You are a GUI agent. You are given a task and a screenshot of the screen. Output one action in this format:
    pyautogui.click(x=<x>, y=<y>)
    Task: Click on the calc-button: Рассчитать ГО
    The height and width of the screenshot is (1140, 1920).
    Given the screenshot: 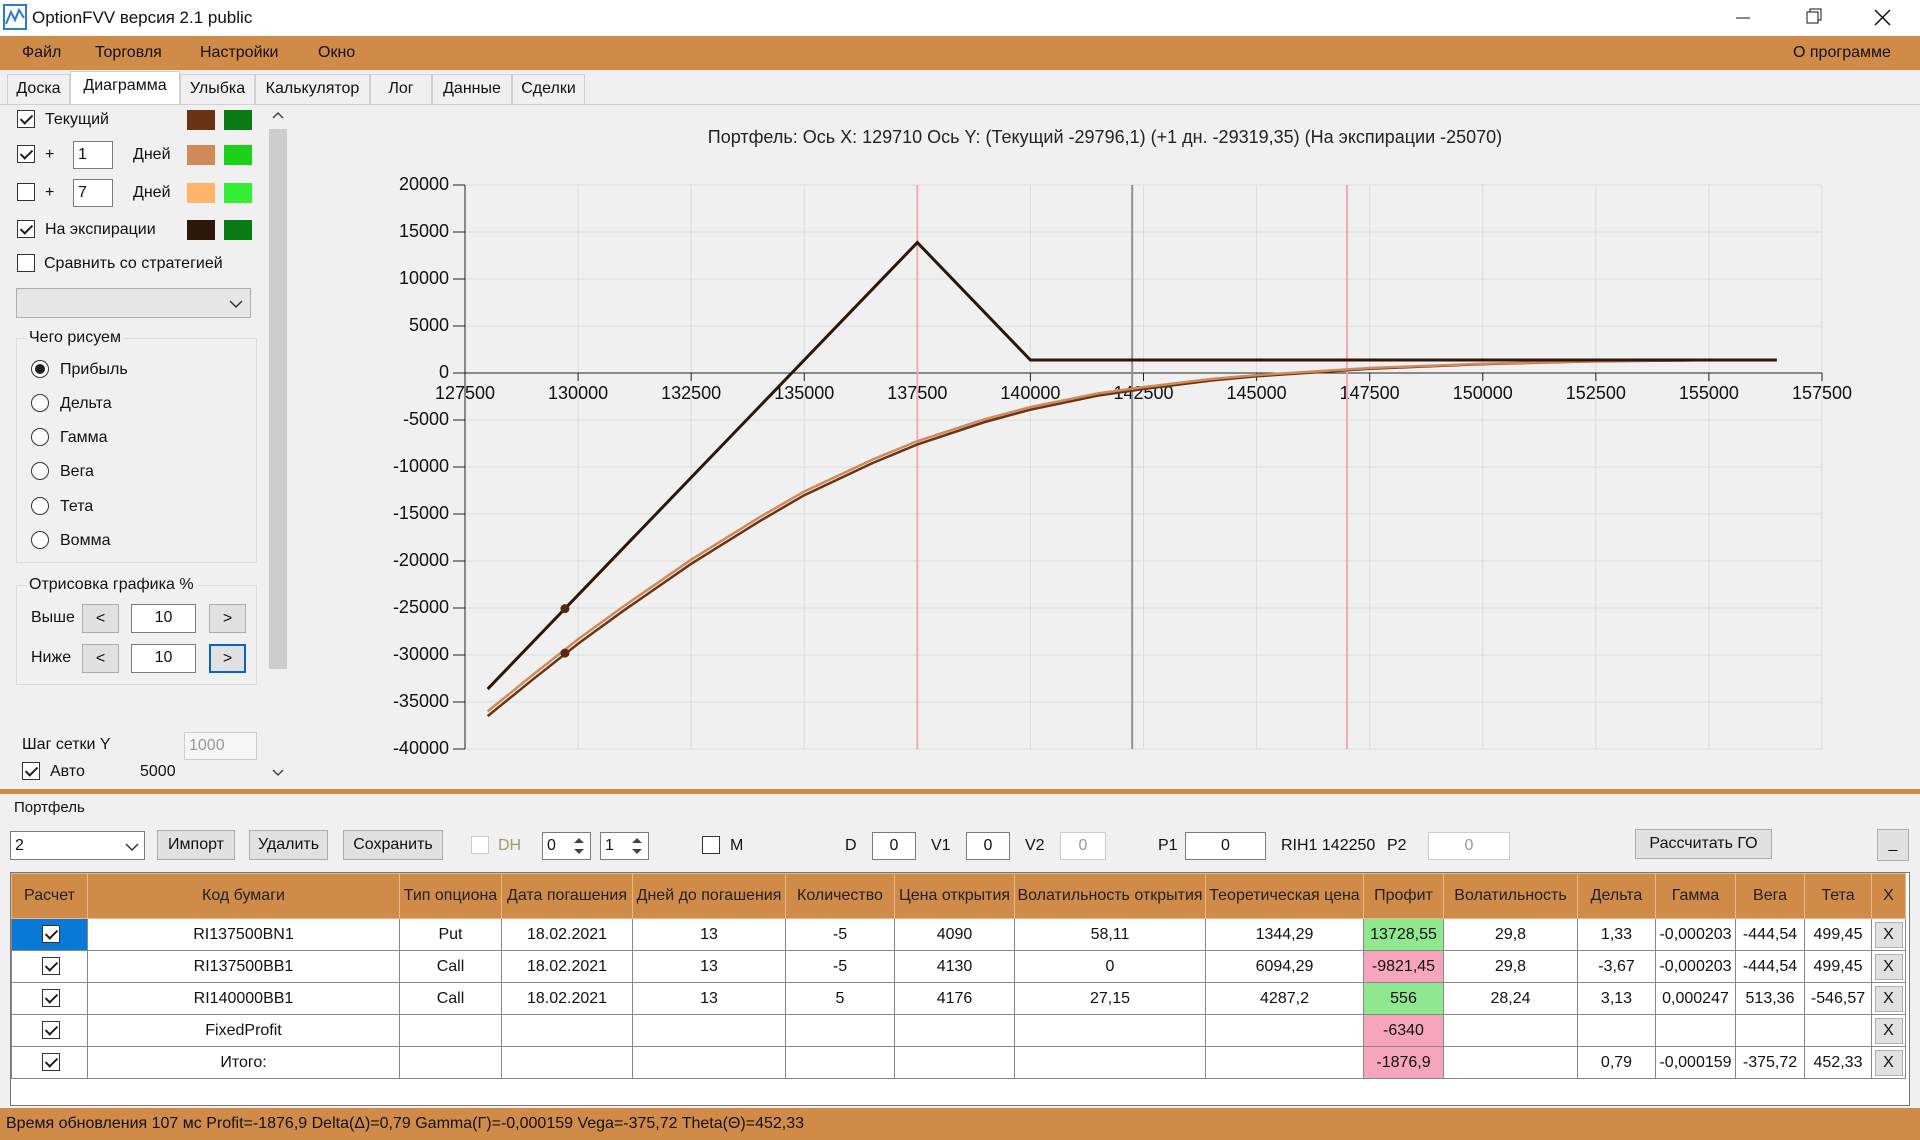 What is the action you would take?
    pyautogui.click(x=1703, y=844)
    